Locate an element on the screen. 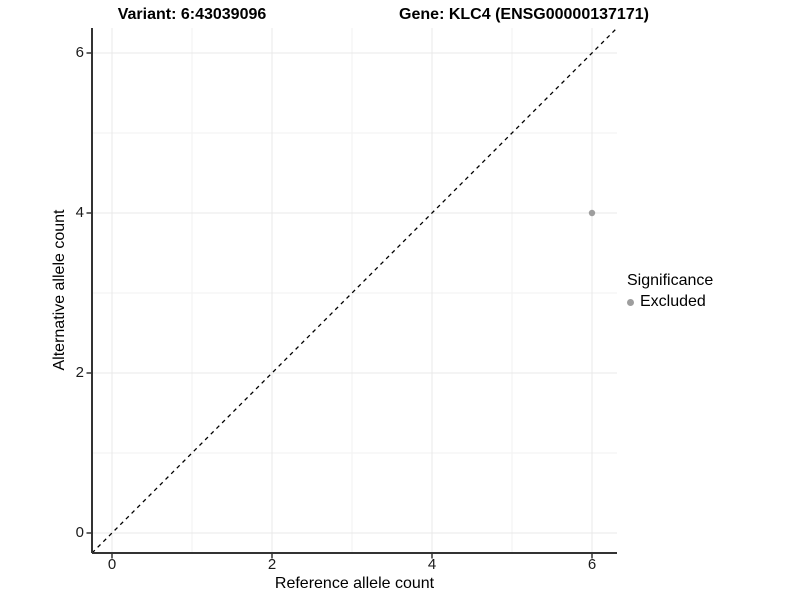 This screenshot has width=800, height=600. legend-item: Excluded is located at coordinates (670, 302).